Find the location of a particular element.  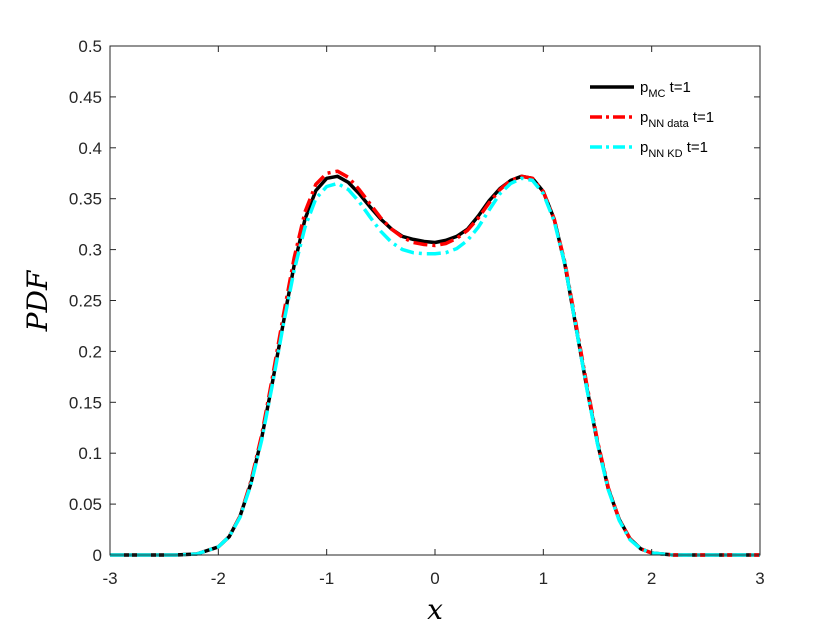

x-tick-label: 2 is located at coordinates (651, 578).